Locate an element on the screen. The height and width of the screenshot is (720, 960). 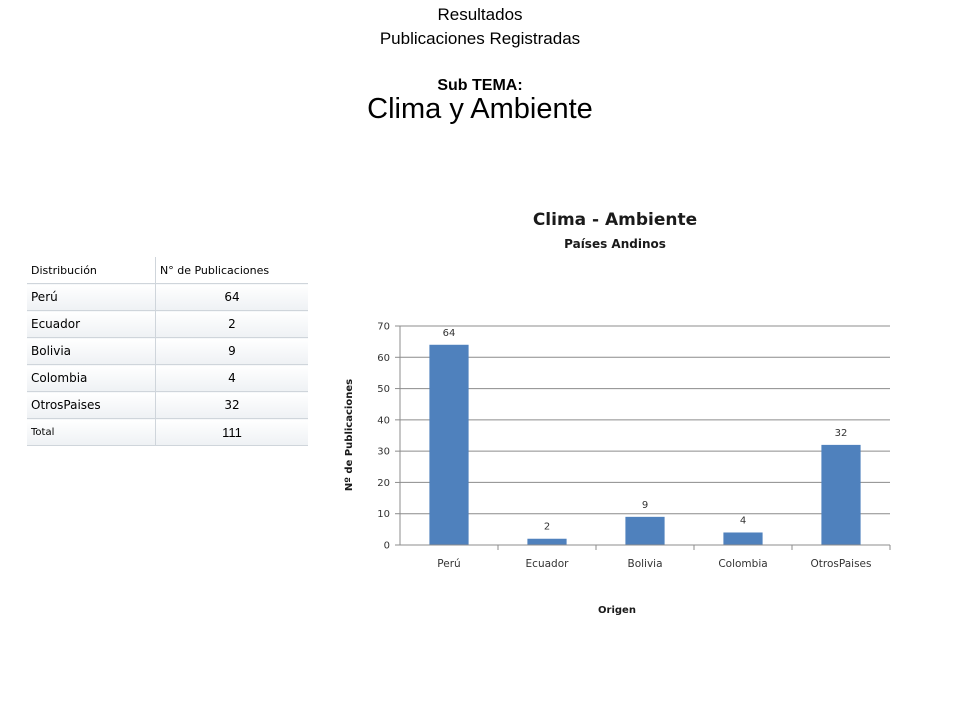
chart-title: Clima - Ambiente is located at coordinates (615, 220).